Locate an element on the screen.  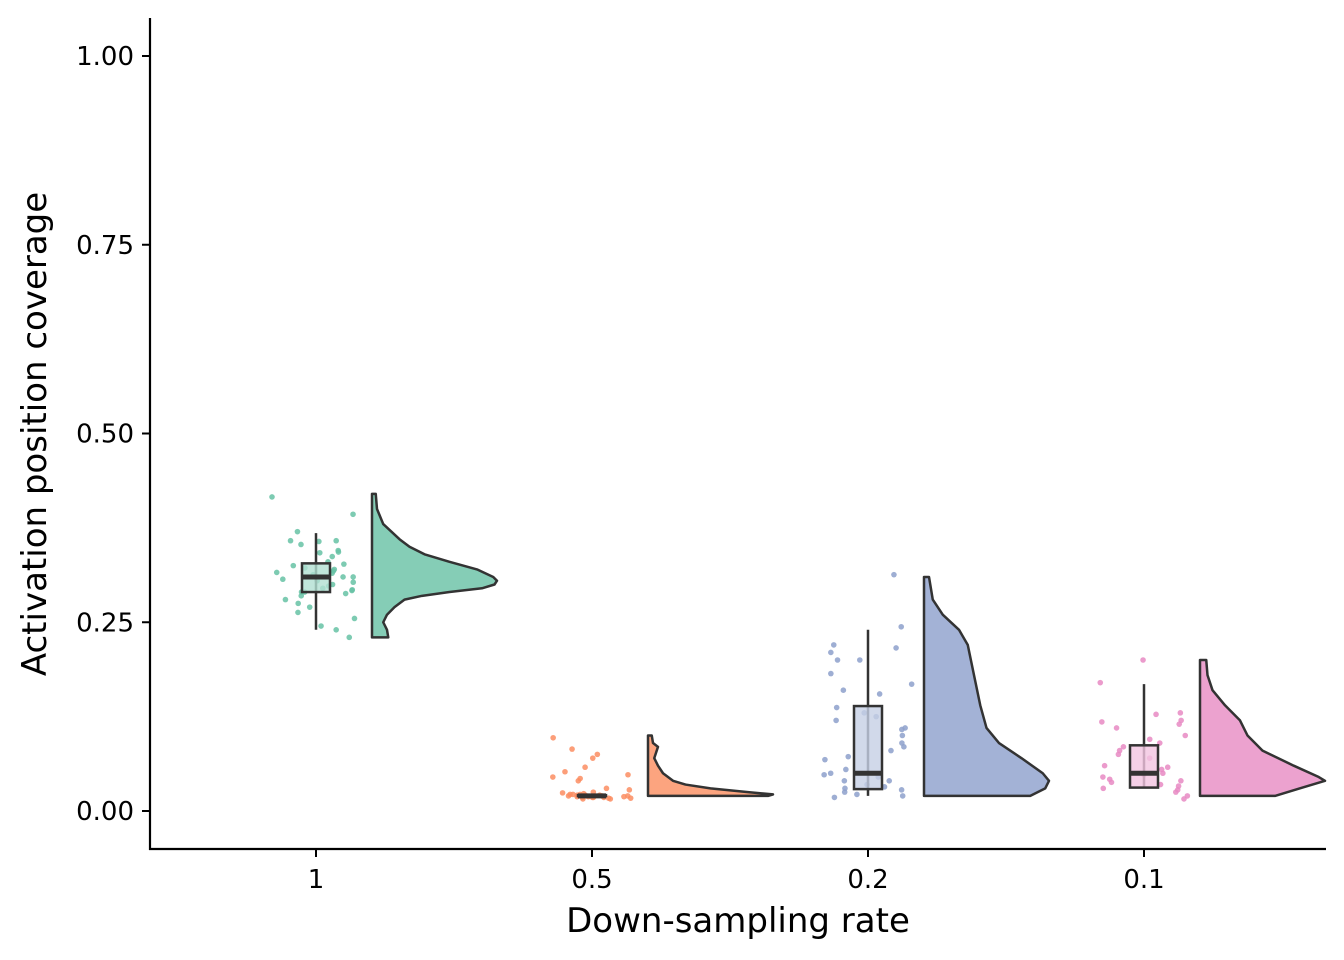
x-tick-label: 0.1 is located at coordinates (1143, 880).